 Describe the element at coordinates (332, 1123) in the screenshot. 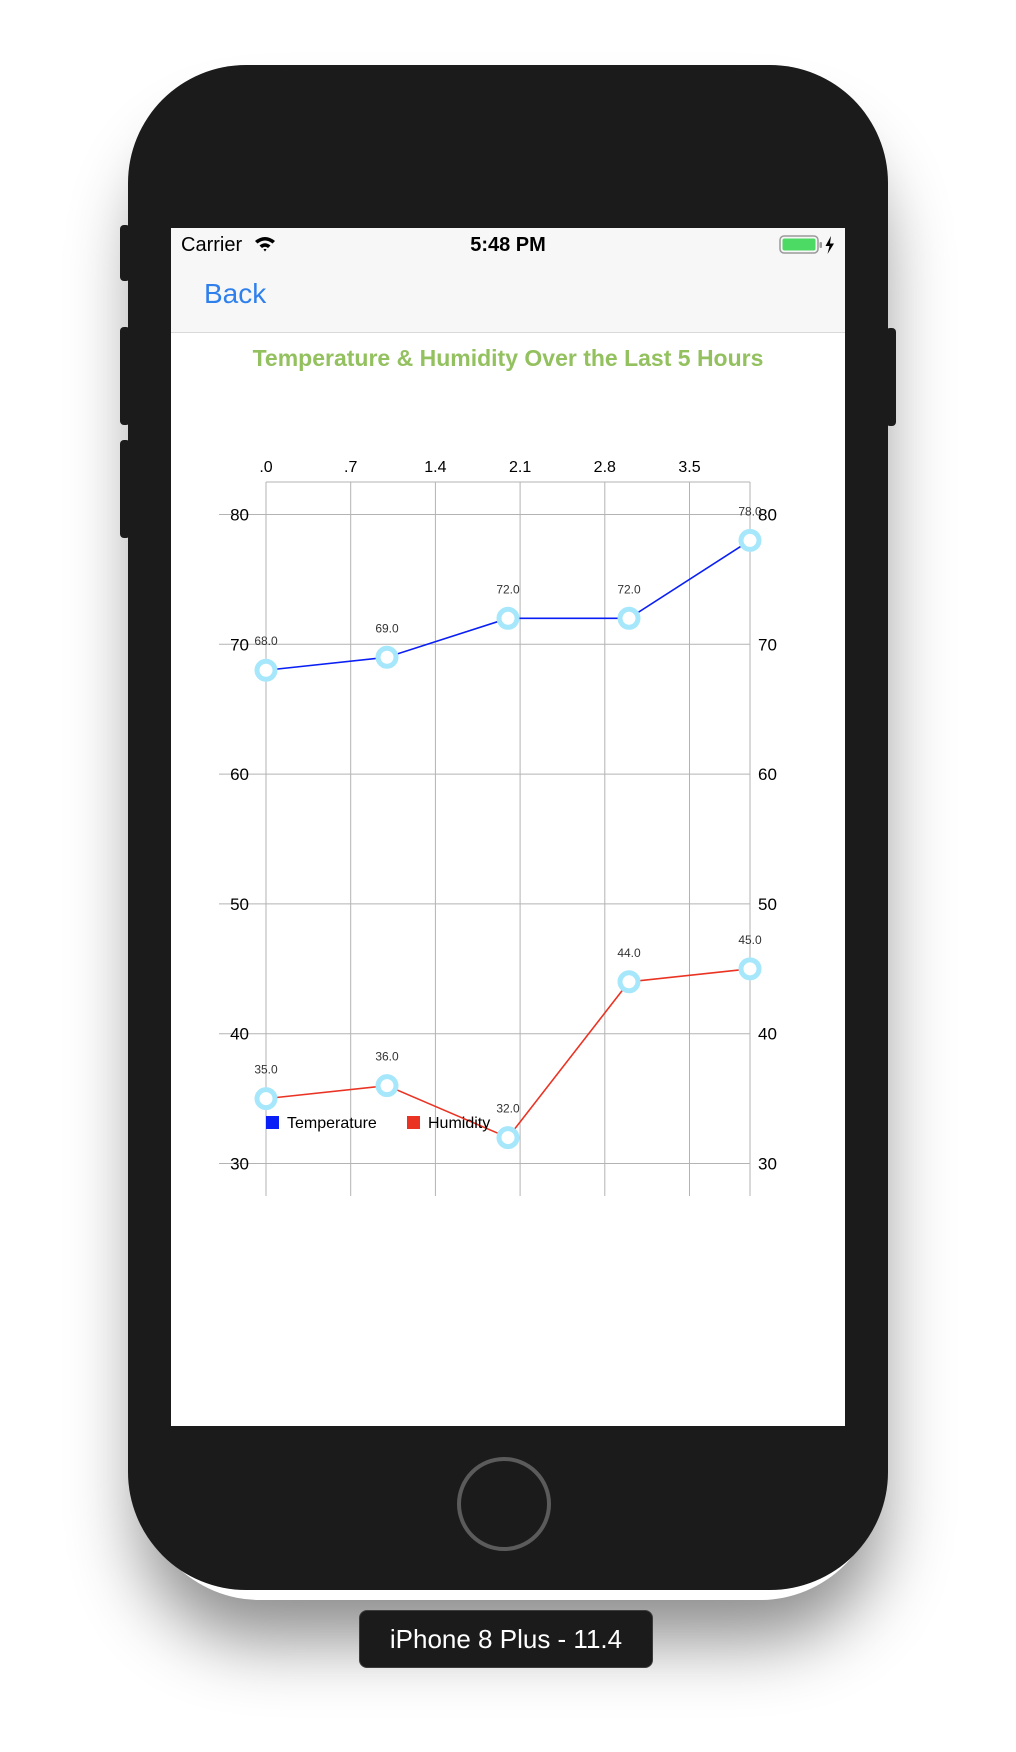

I see `legend-label: Temperature` at that location.